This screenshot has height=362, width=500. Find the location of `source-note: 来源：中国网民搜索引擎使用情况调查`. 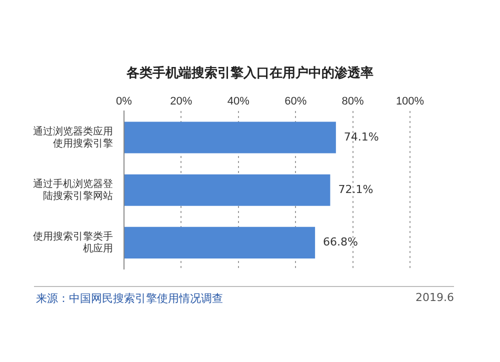

source-note: 来源：中国网民搜索引擎使用情况调查 is located at coordinates (129, 298).